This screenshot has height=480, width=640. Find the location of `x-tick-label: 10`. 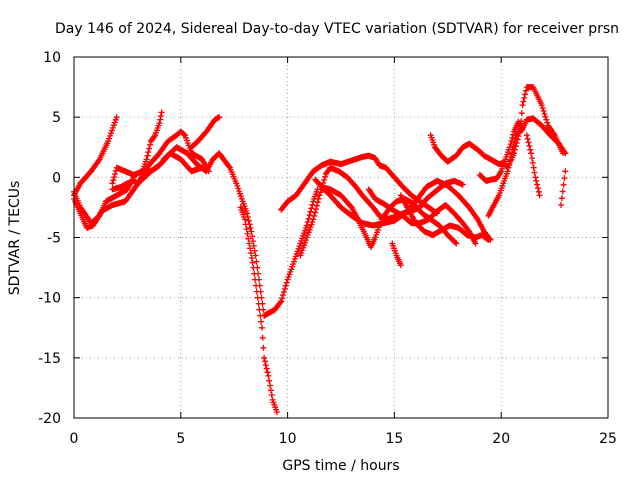

x-tick-label: 10 is located at coordinates (288, 439).